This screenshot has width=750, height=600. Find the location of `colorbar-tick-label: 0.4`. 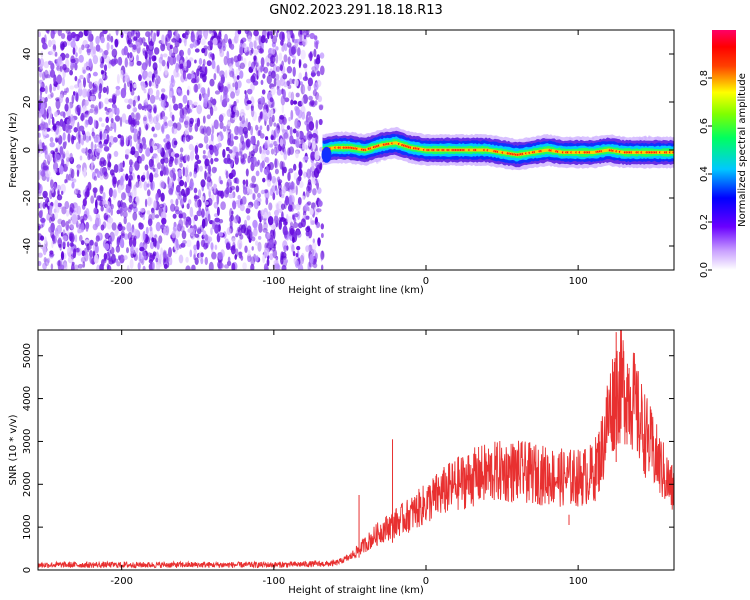

colorbar-tick-label: 0.4 is located at coordinates (704, 174).